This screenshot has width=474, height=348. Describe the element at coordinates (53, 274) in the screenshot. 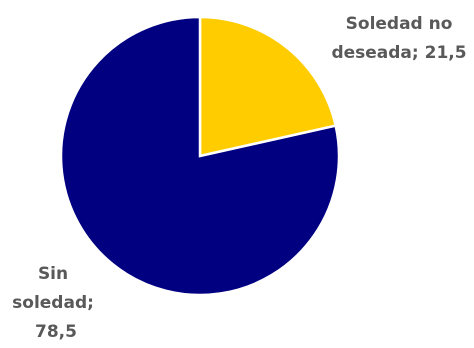

I see `label-sin-line-1: Sin` at that location.